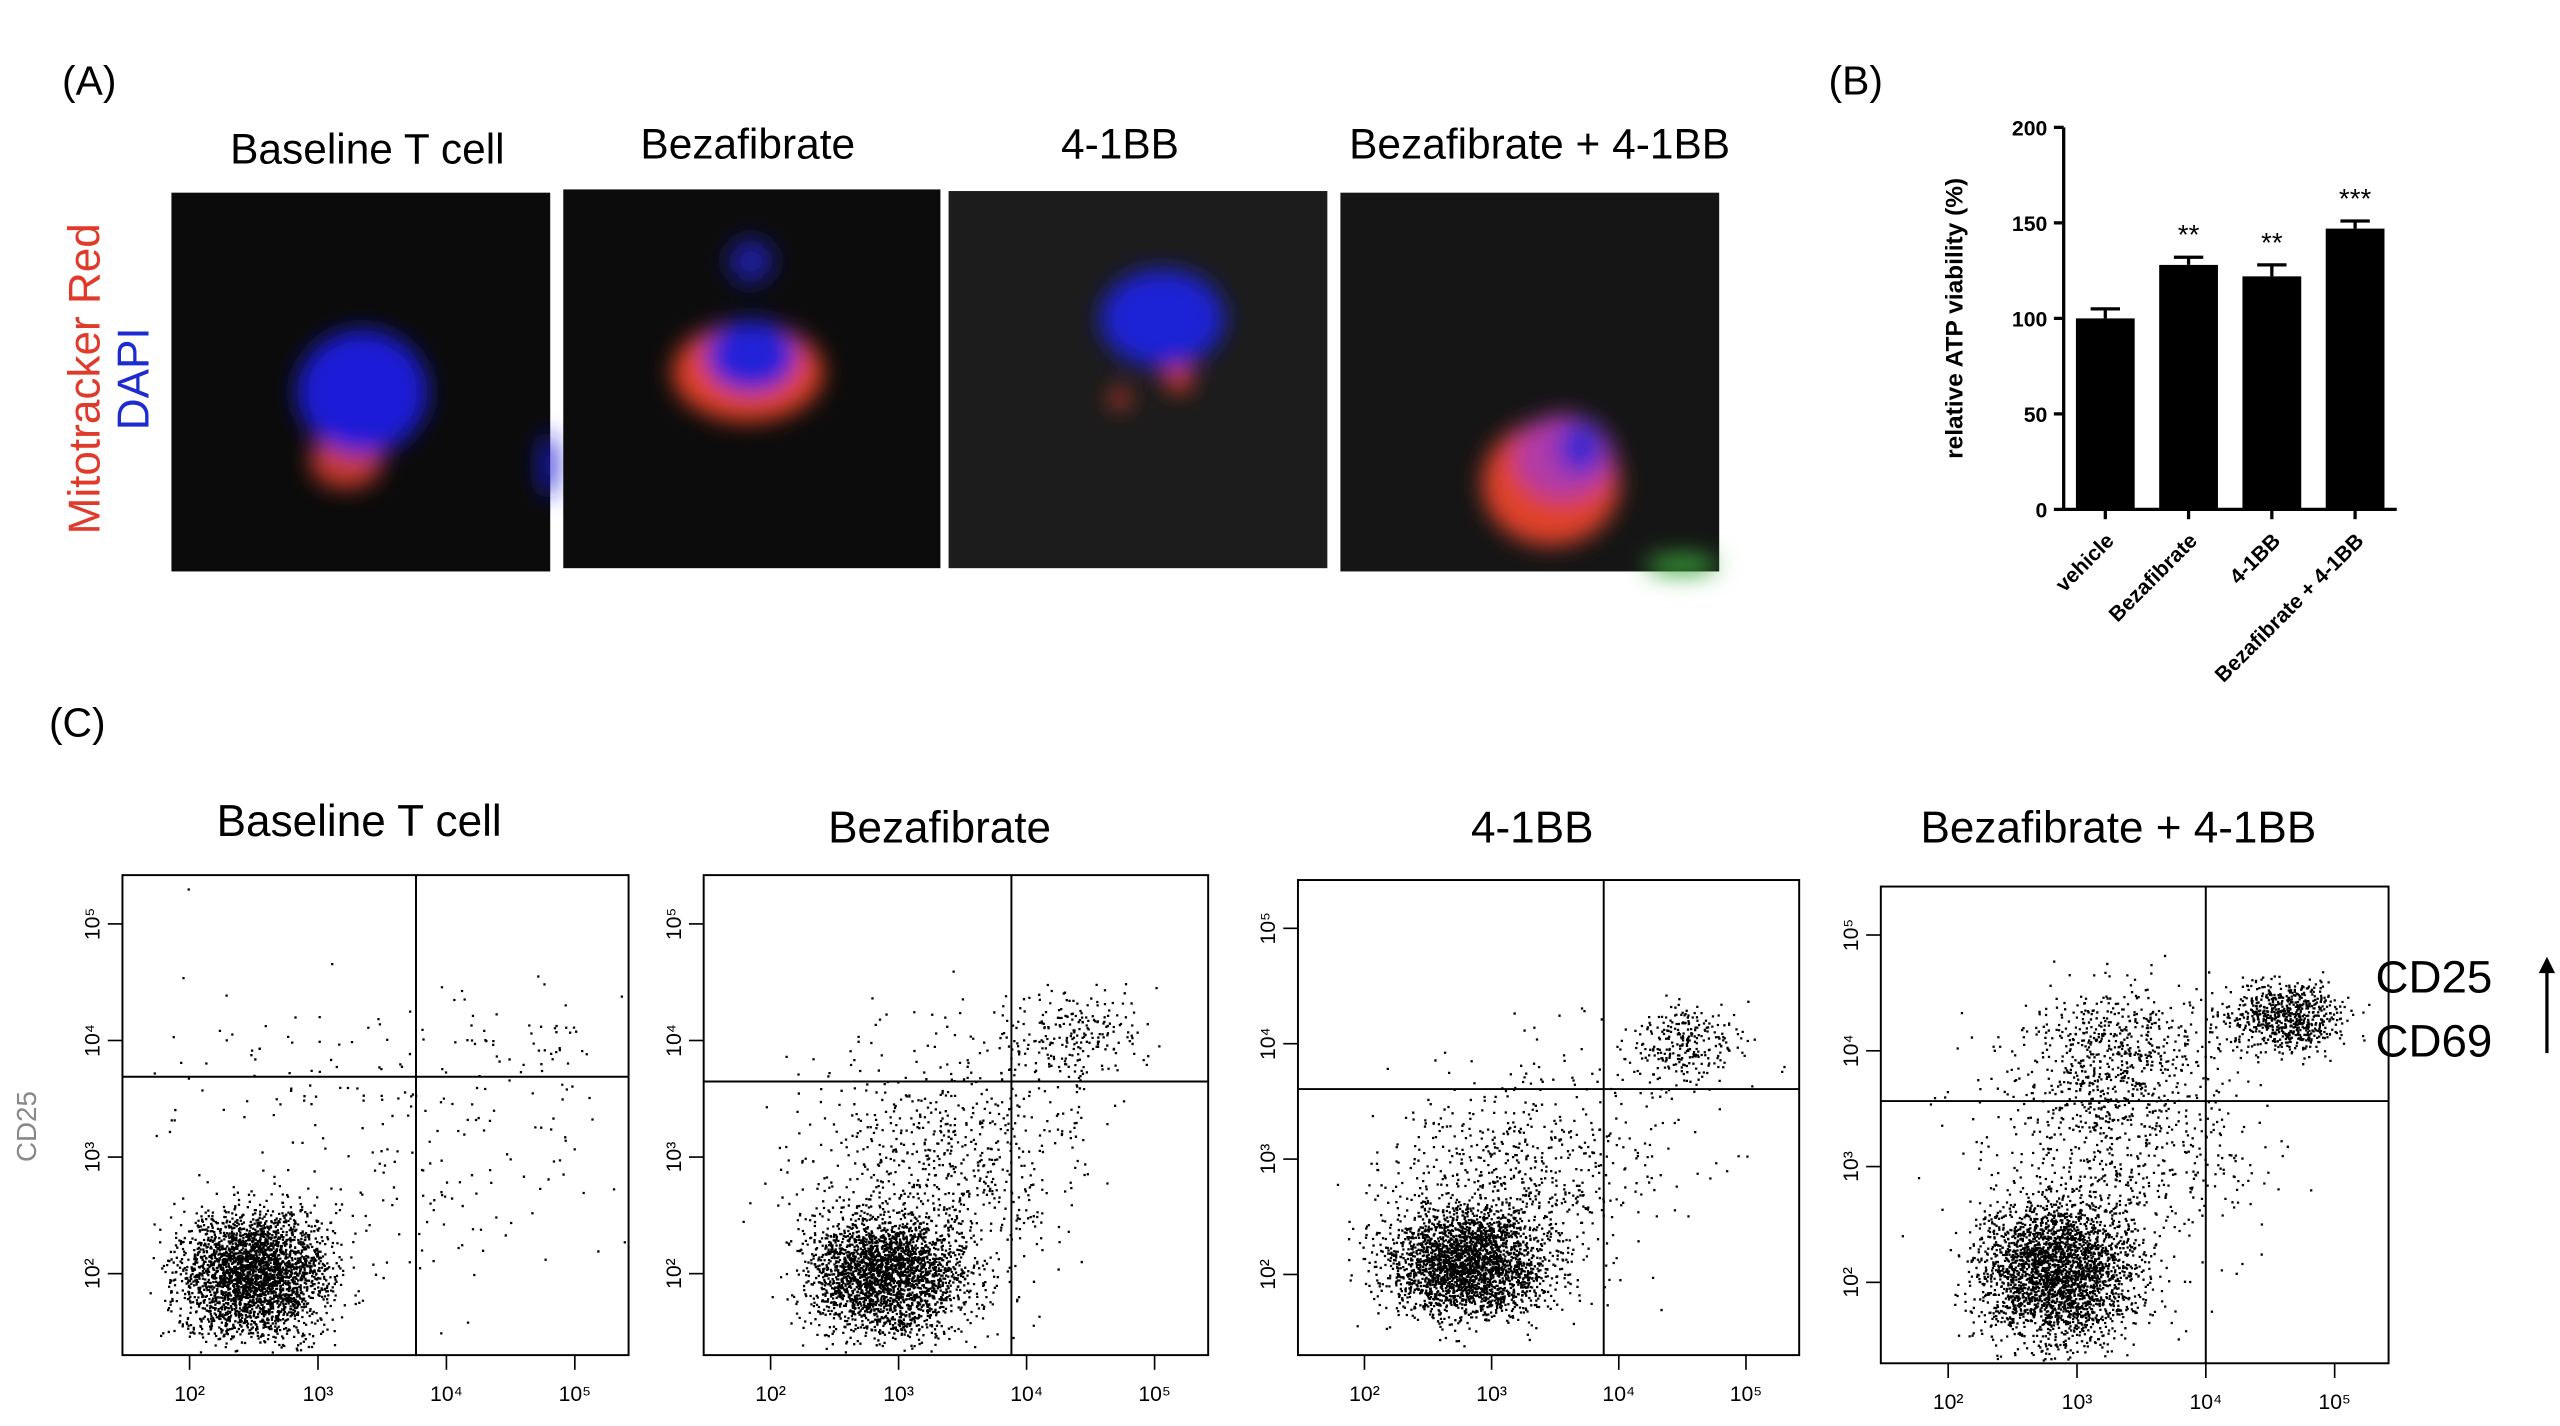 The width and height of the screenshot is (2560, 1426). I want to click on image-title: Bezafibrate + 4-1BB, so click(1539, 143).